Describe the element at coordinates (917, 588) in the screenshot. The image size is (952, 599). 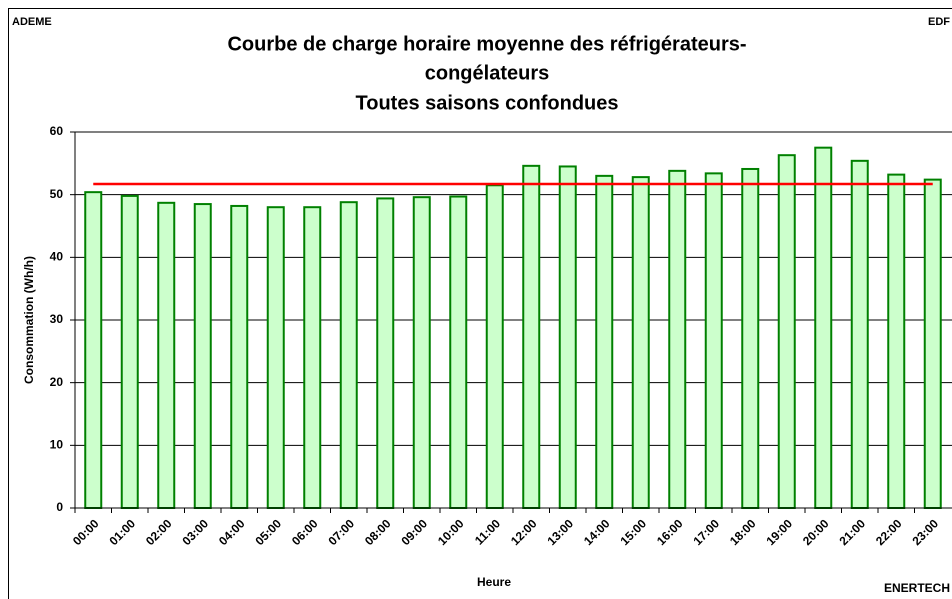
I see `corner-label: ENERTECH` at that location.